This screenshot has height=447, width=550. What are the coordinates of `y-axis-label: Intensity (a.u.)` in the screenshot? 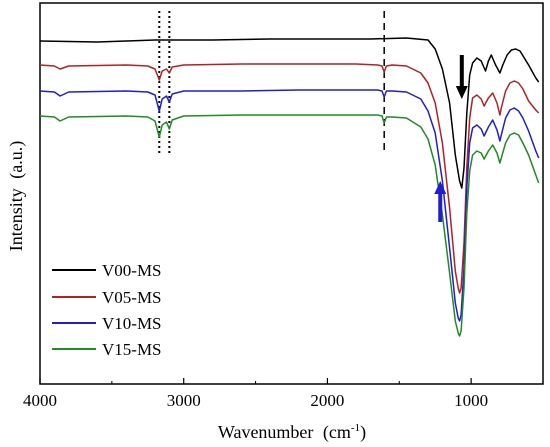 It's located at (16, 196).